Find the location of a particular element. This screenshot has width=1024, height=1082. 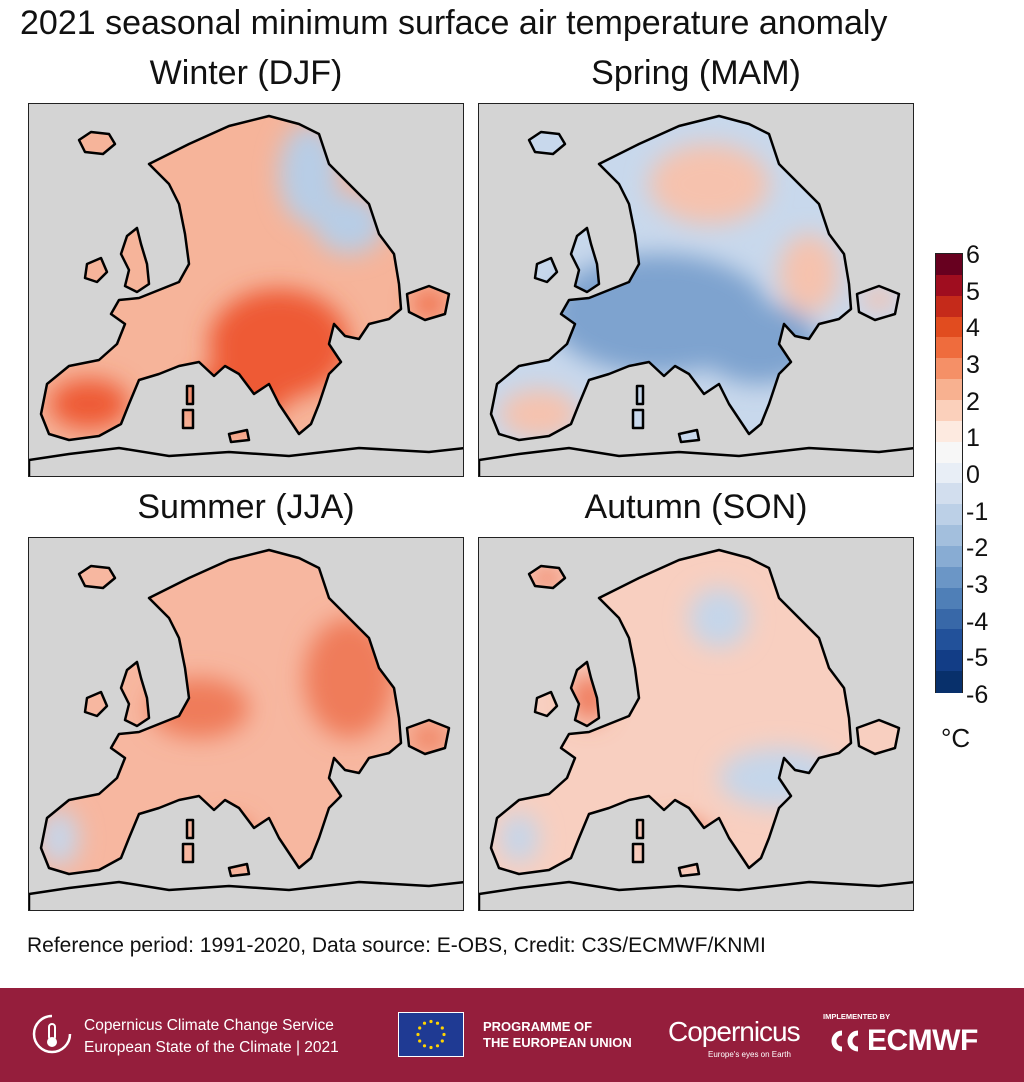

map-panel-spring is located at coordinates (696, 290).